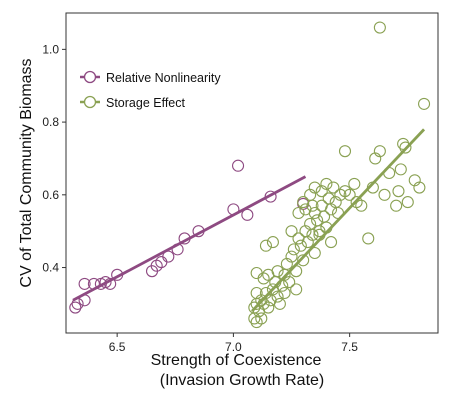 This screenshot has height=400, width=450. Describe the element at coordinates (163, 78) in the screenshot. I see `legend-label-relative-nonlinearity: Relative Nonlinearity` at that location.